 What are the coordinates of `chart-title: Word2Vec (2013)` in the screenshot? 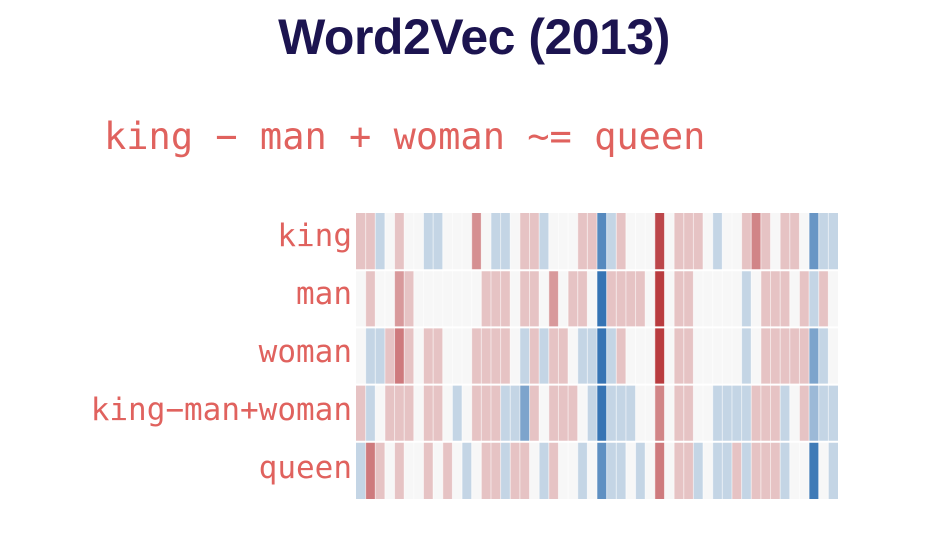 It's located at (474, 37).